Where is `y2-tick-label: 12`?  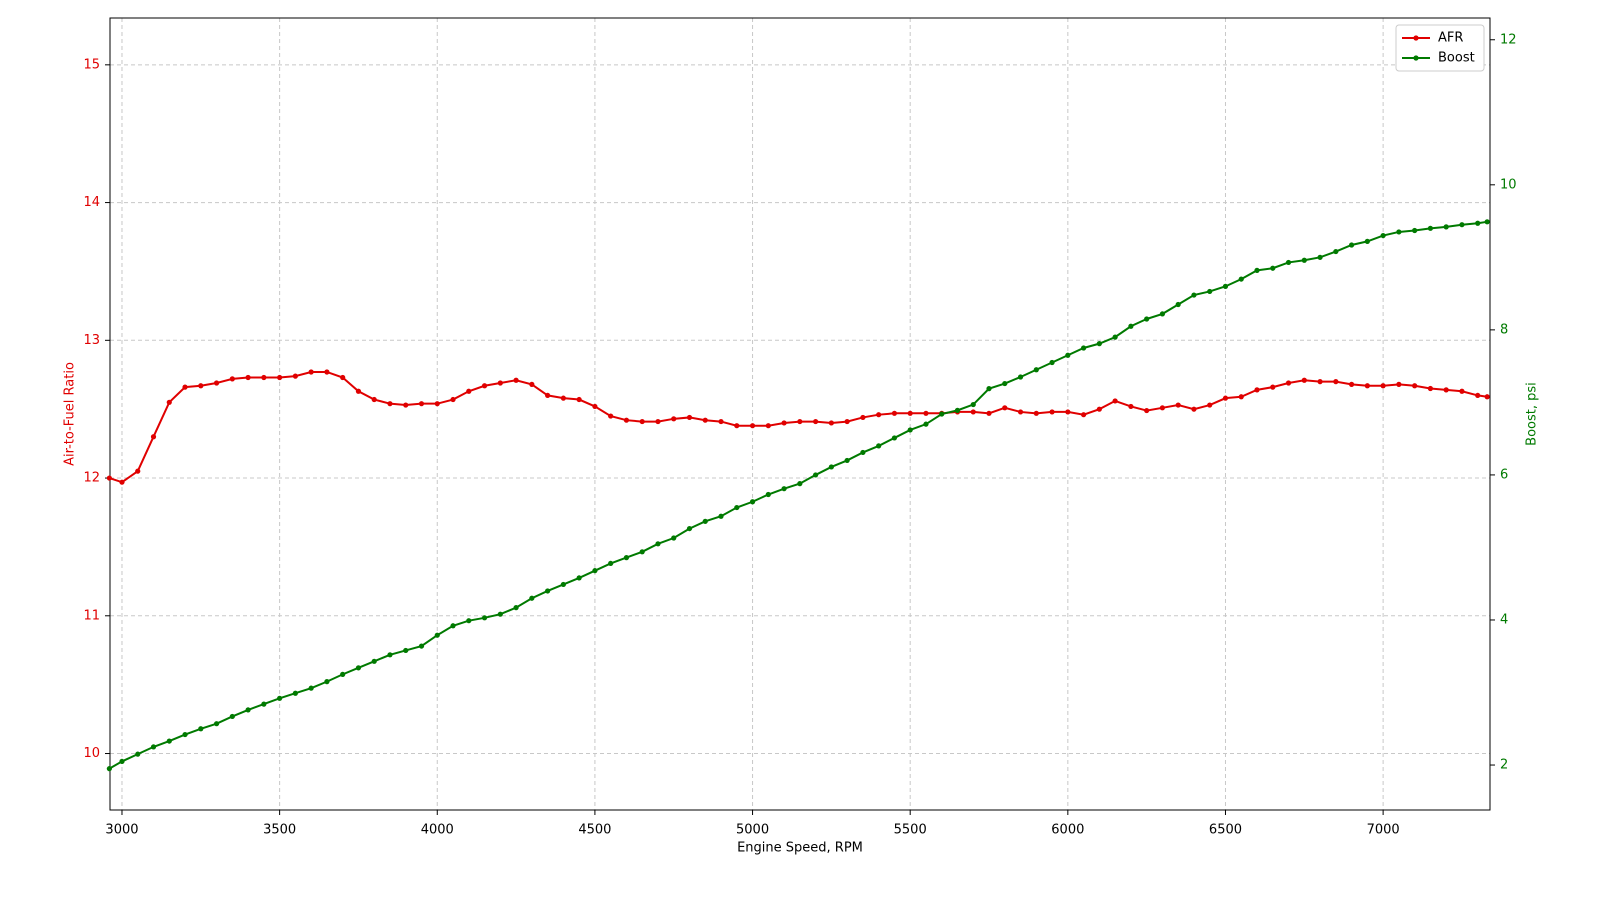 y2-tick-label: 12 is located at coordinates (1508, 39).